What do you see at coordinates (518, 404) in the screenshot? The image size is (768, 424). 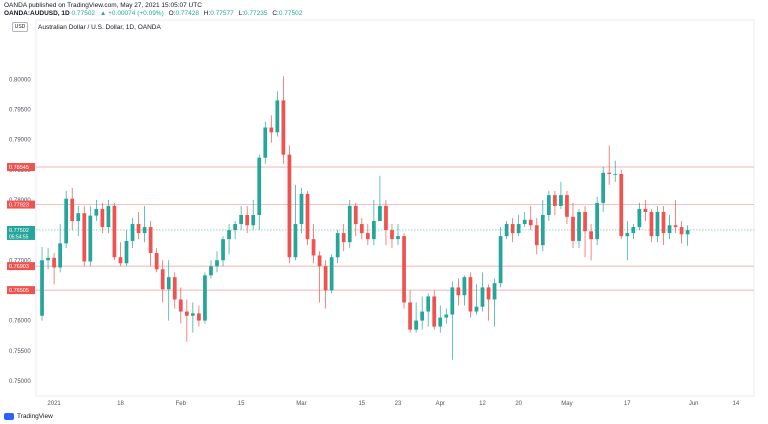 I see `x-tick-label: 20` at bounding box center [518, 404].